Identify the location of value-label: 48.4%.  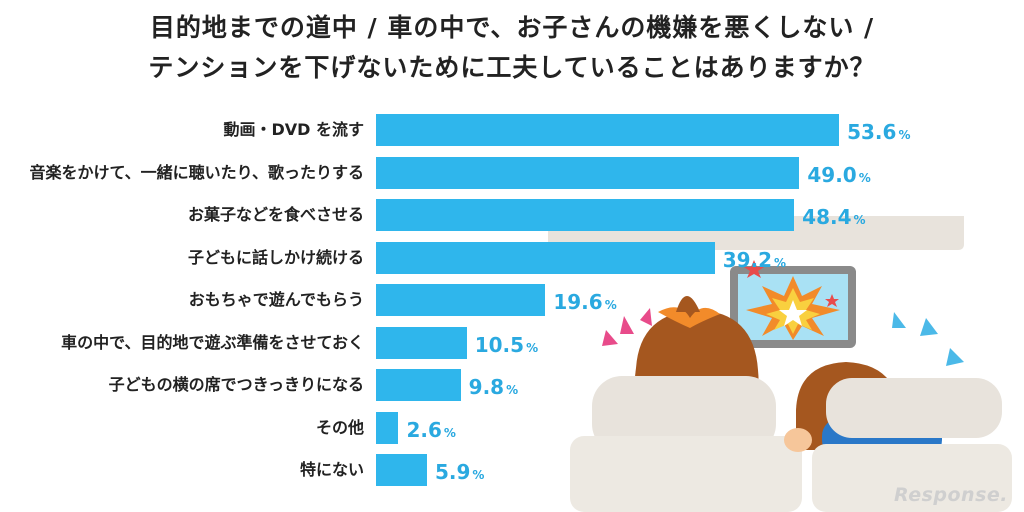
(833, 218).